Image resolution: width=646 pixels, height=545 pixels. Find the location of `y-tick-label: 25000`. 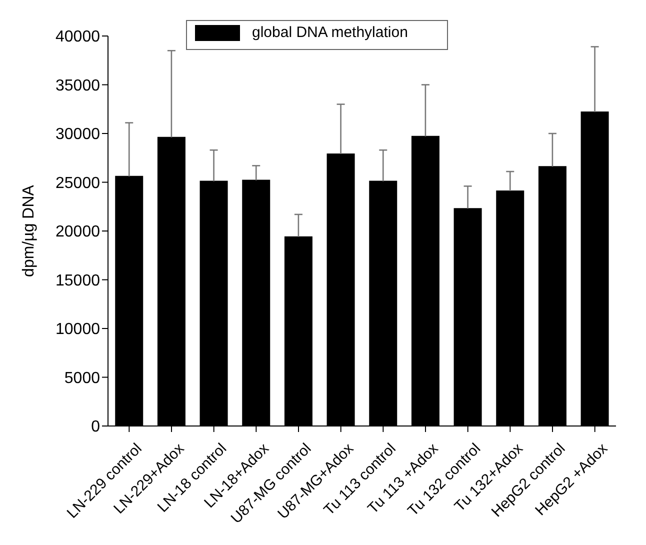

y-tick-label: 25000 is located at coordinates (78, 183).